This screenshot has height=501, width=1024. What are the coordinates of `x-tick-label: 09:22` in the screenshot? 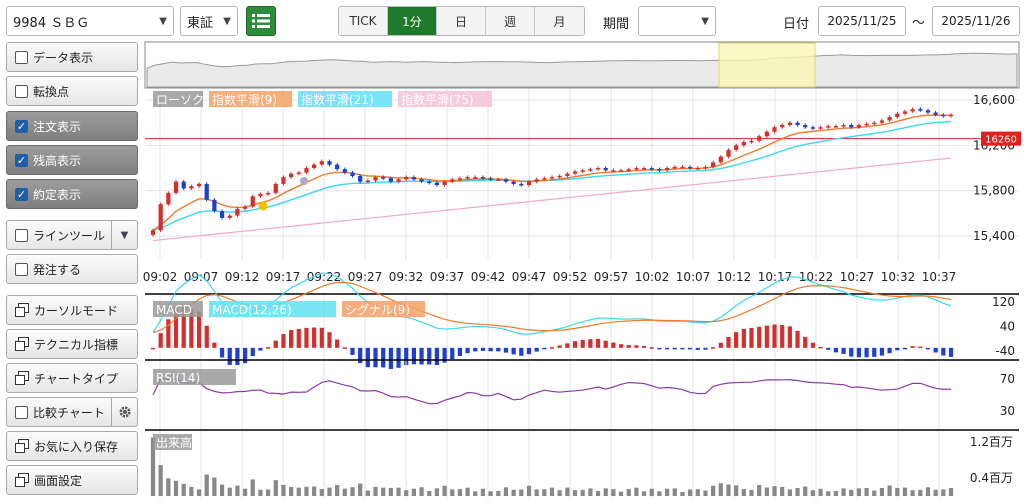 It's located at (324, 277).